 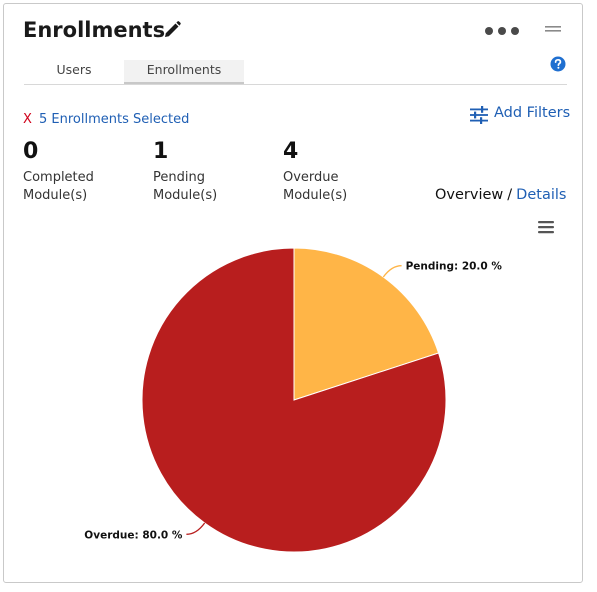 What do you see at coordinates (291, 151) in the screenshot?
I see `overdue-count: 4` at bounding box center [291, 151].